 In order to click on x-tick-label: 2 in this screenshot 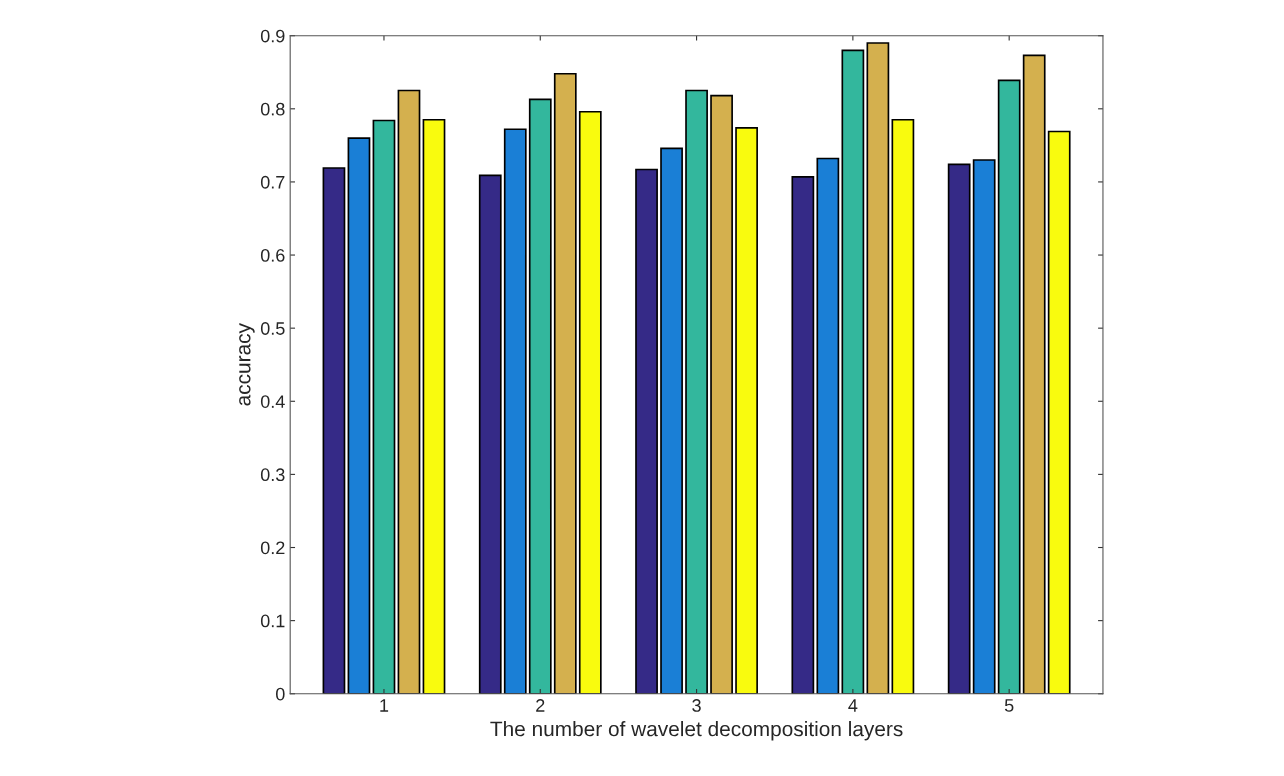, I will do `click(540, 705)`.